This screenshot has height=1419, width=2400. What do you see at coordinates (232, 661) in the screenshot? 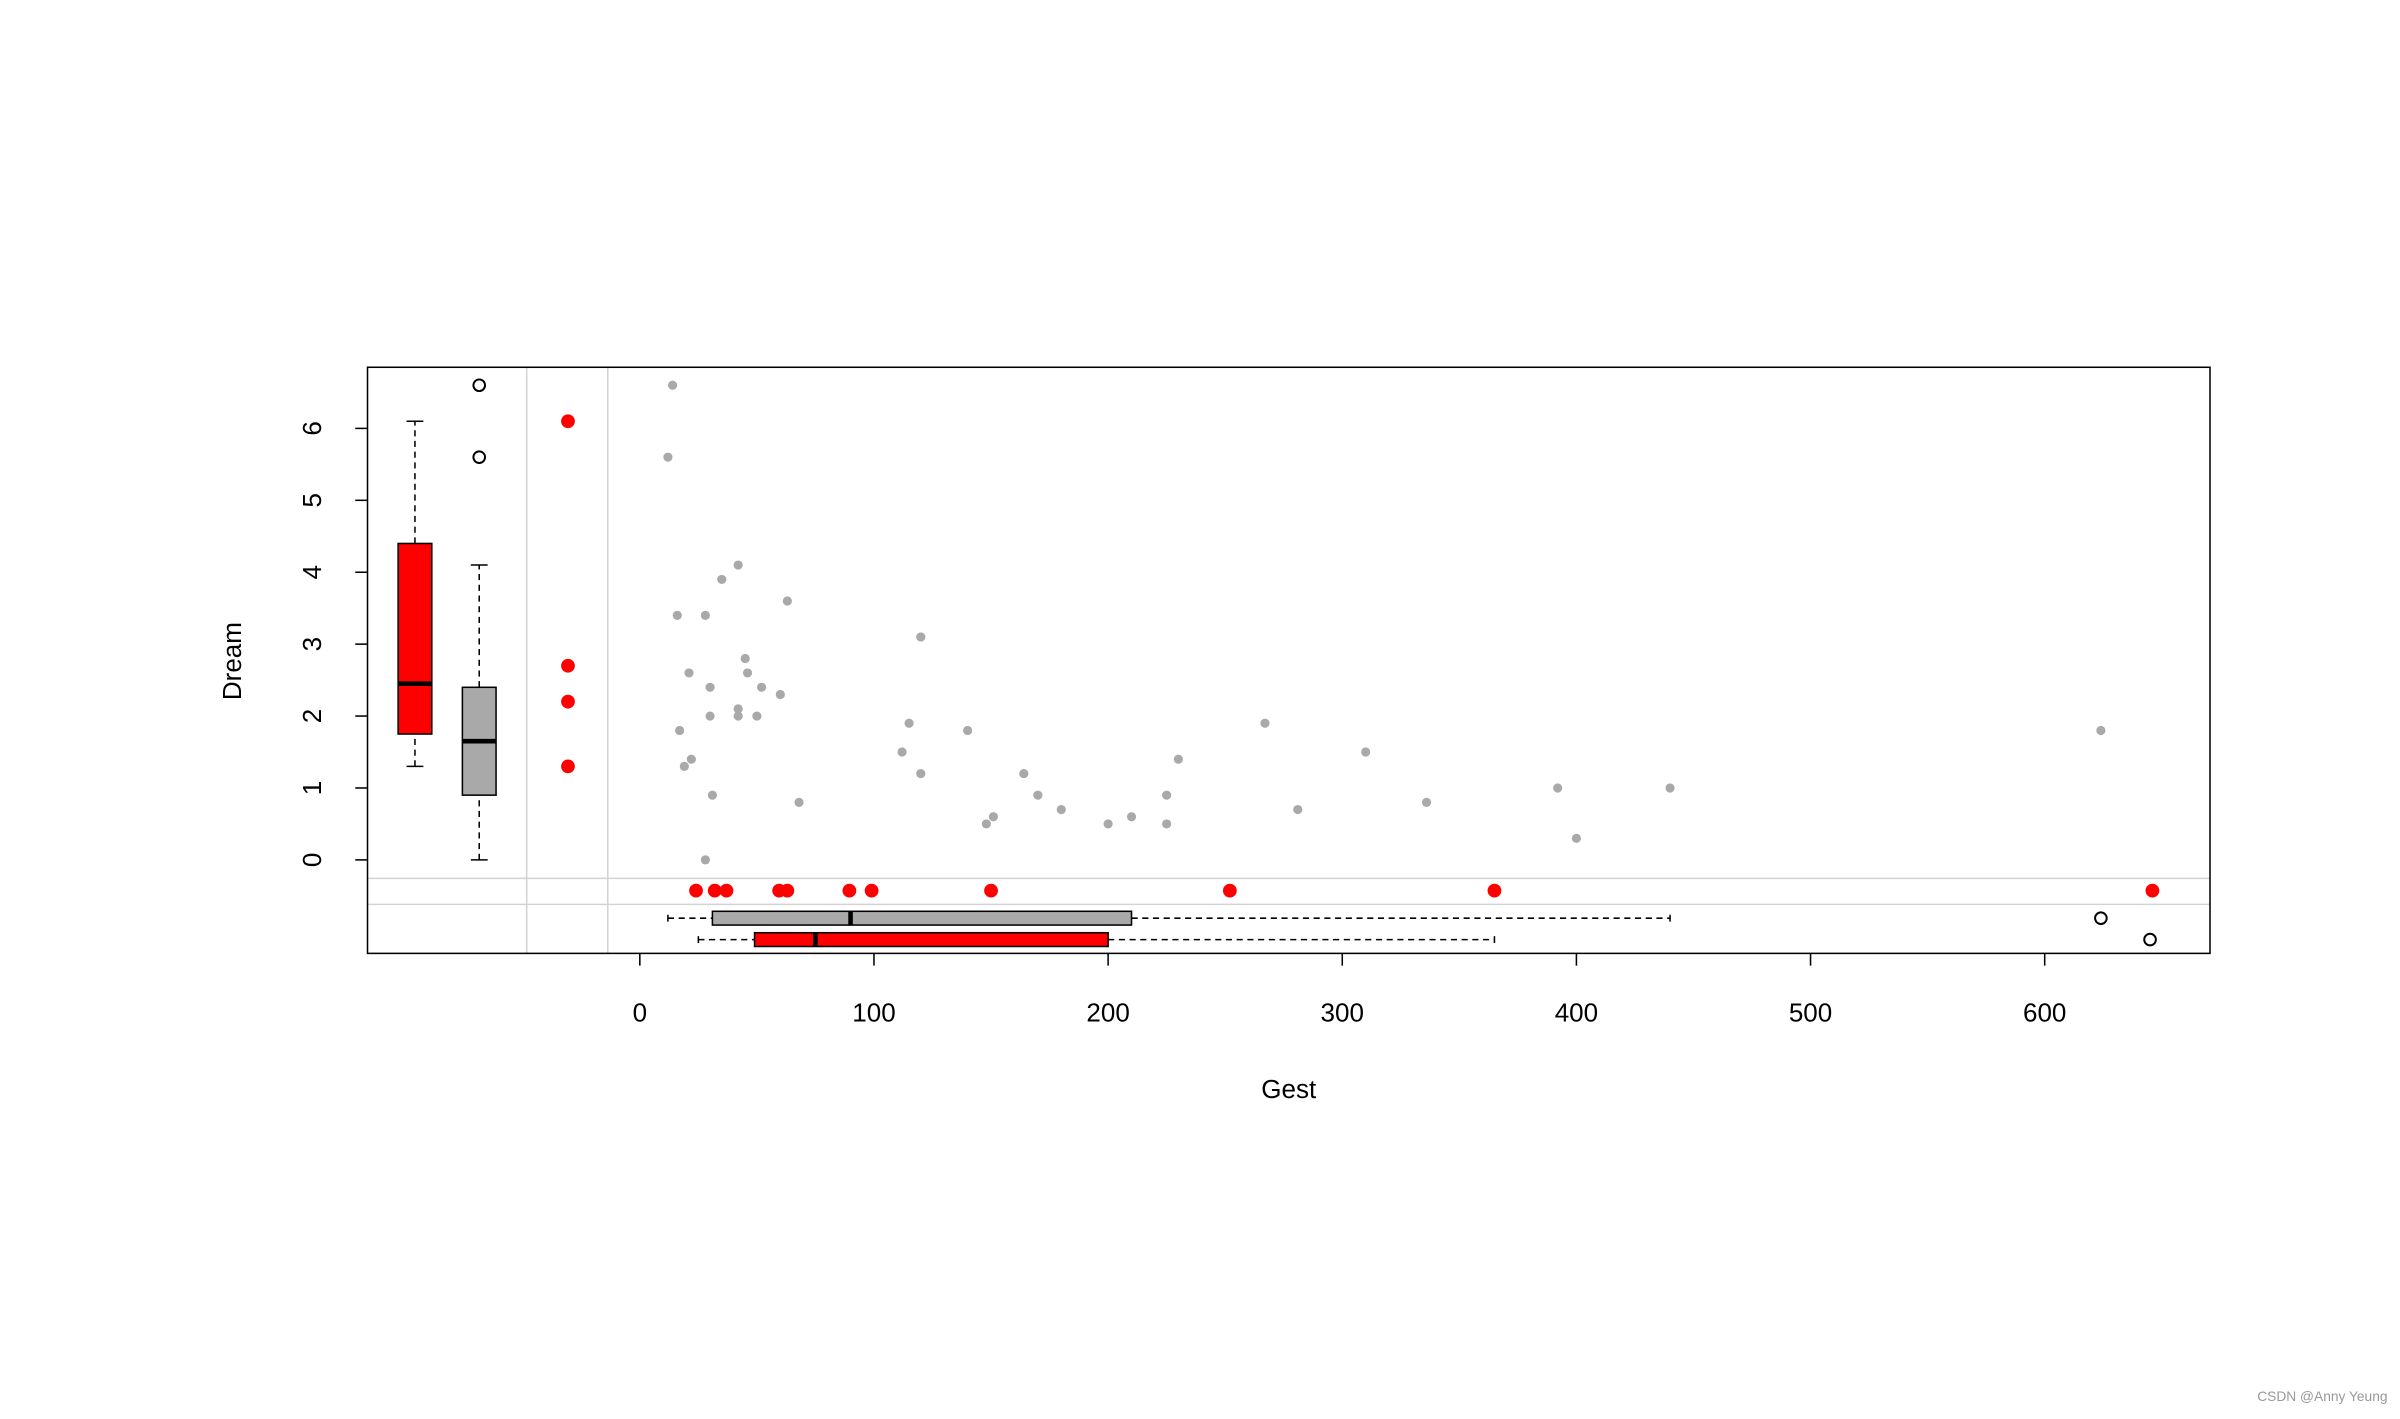
I see `y-axis-label: Dream` at bounding box center [232, 661].